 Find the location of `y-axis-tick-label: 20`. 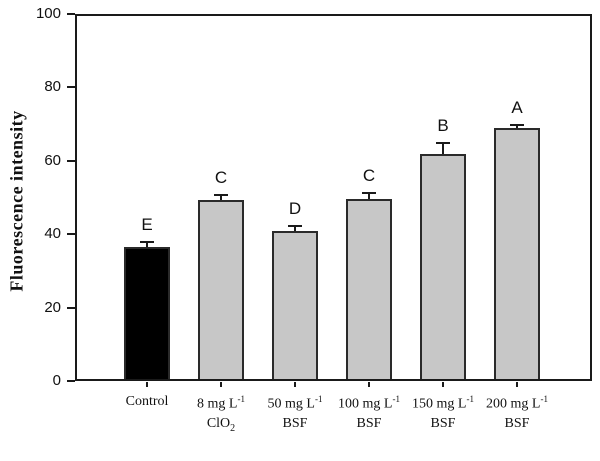

y-axis-tick-label: 20 is located at coordinates (52, 307).